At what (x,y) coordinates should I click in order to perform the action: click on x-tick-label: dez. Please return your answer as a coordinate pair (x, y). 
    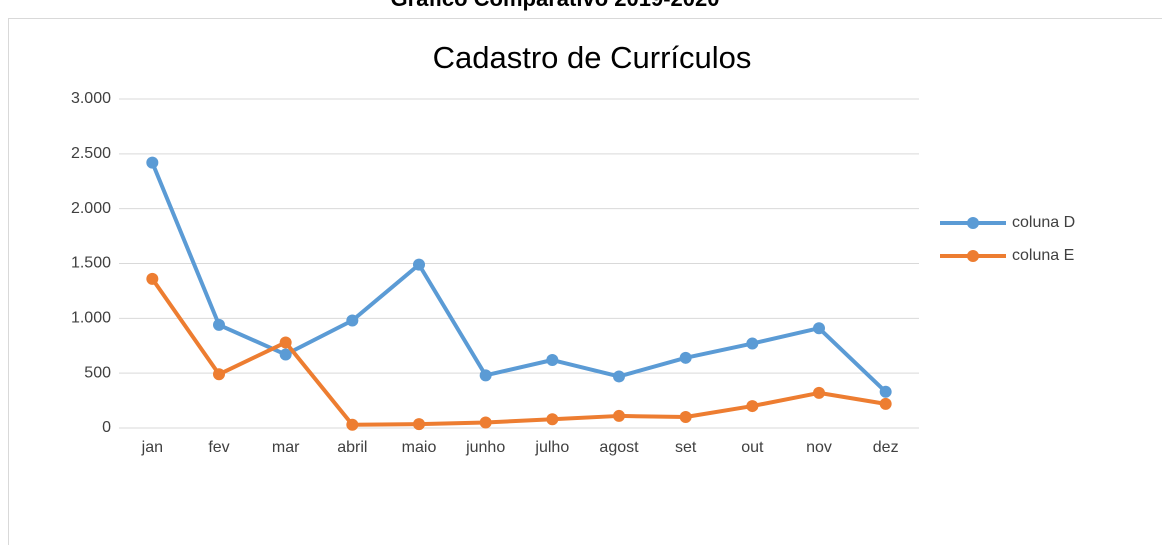
    Looking at the image, I should click on (886, 447).